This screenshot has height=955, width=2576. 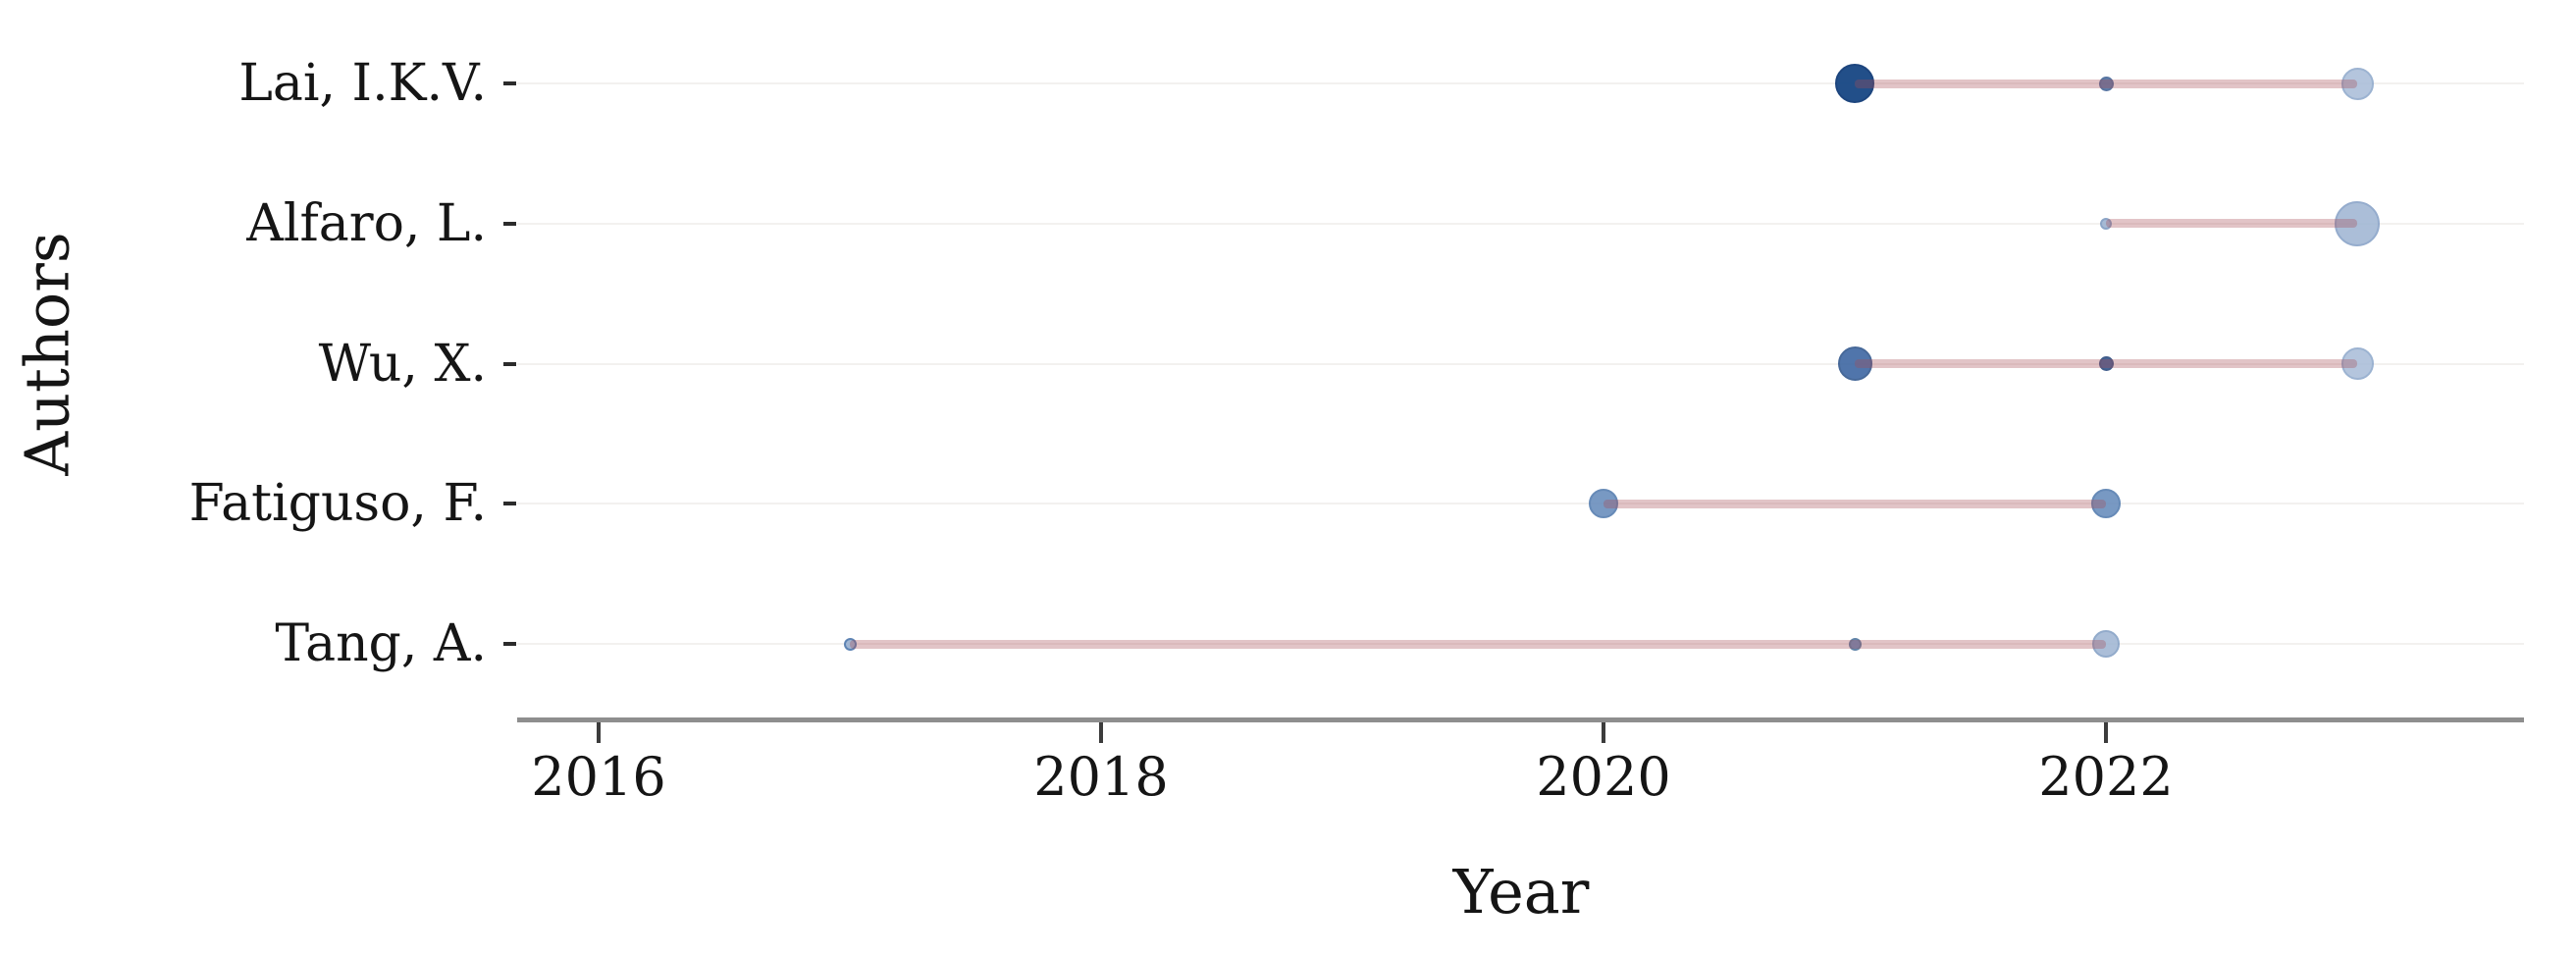 I want to click on x-axis-title: Year, so click(x=1521, y=892).